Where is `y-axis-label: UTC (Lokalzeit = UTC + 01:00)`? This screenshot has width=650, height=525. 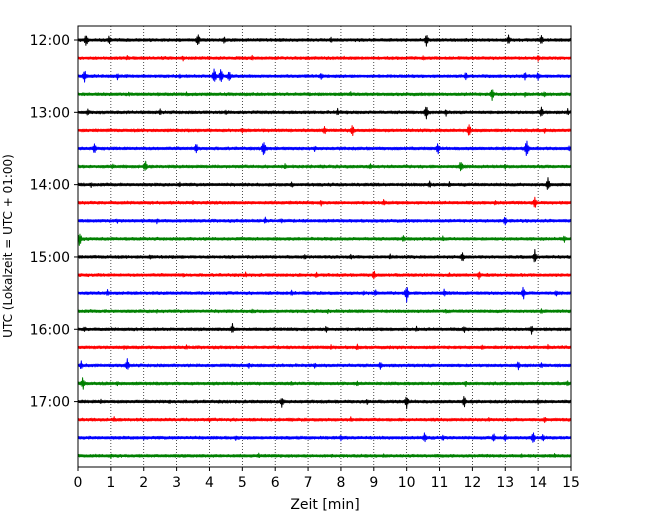 y-axis-label: UTC (Lokalzeit = UTC + 01:00) is located at coordinates (8, 246).